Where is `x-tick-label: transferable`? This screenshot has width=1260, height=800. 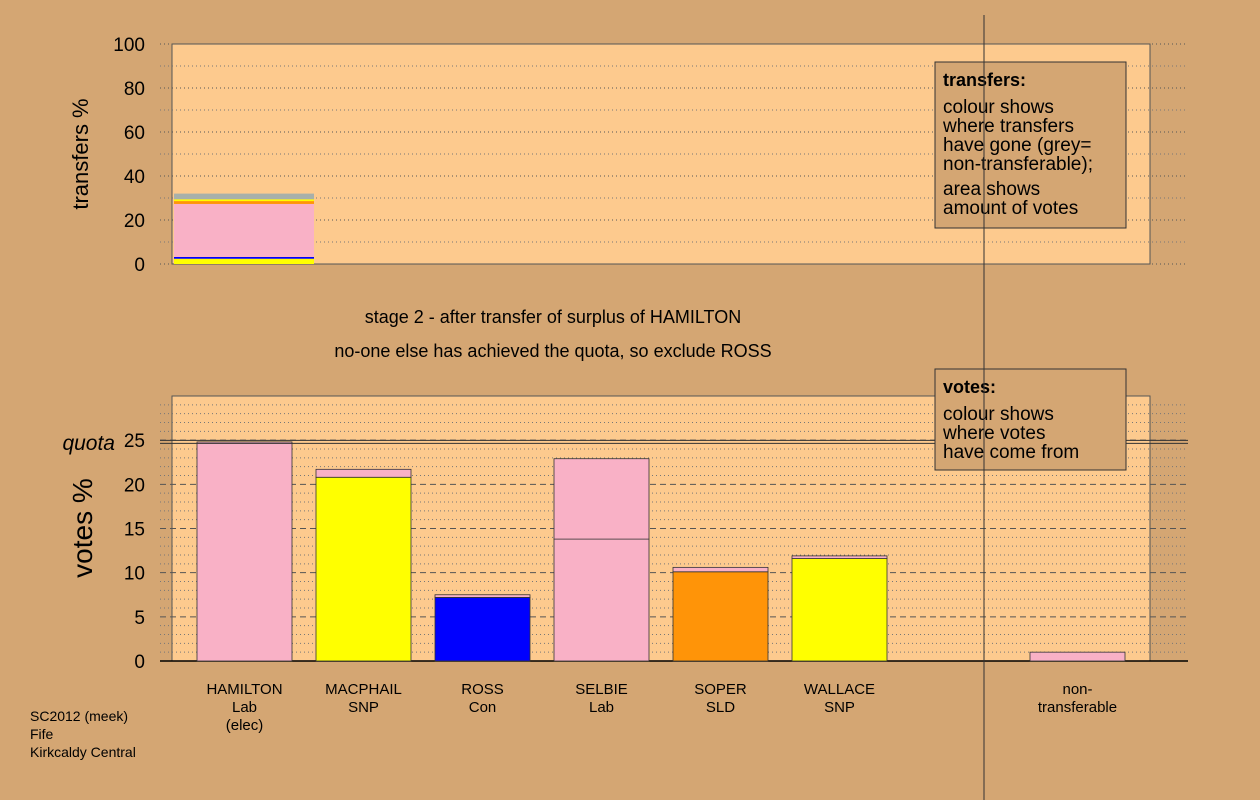
x-tick-label: transferable is located at coordinates (1077, 707).